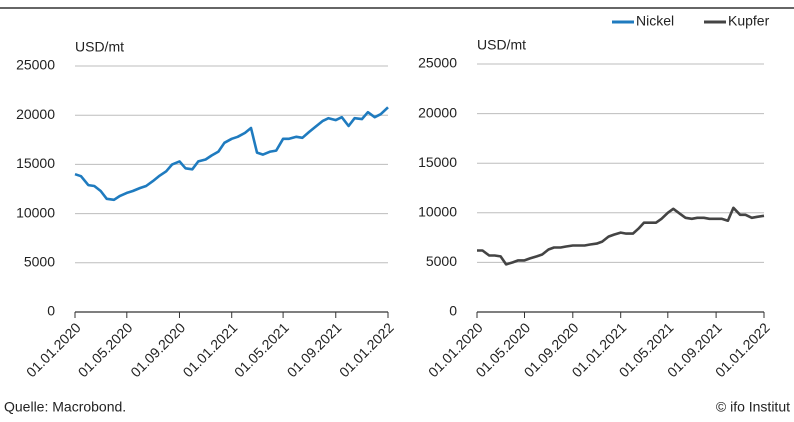 This screenshot has width=794, height=422. Describe the element at coordinates (105, 349) in the screenshot. I see `x-tick-label: 01.05.2020` at that location.